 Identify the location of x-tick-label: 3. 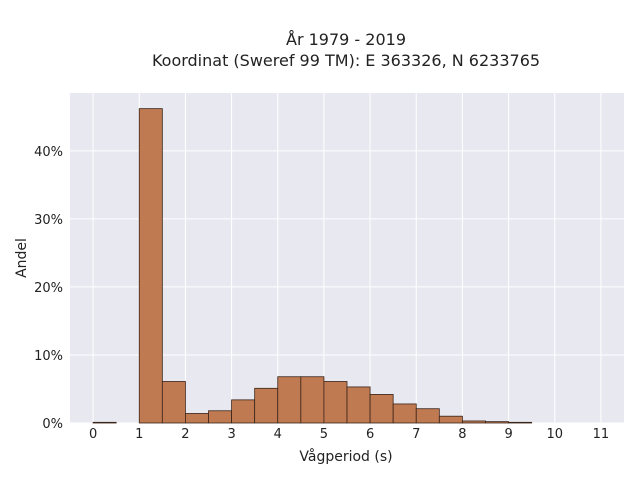
(231, 434).